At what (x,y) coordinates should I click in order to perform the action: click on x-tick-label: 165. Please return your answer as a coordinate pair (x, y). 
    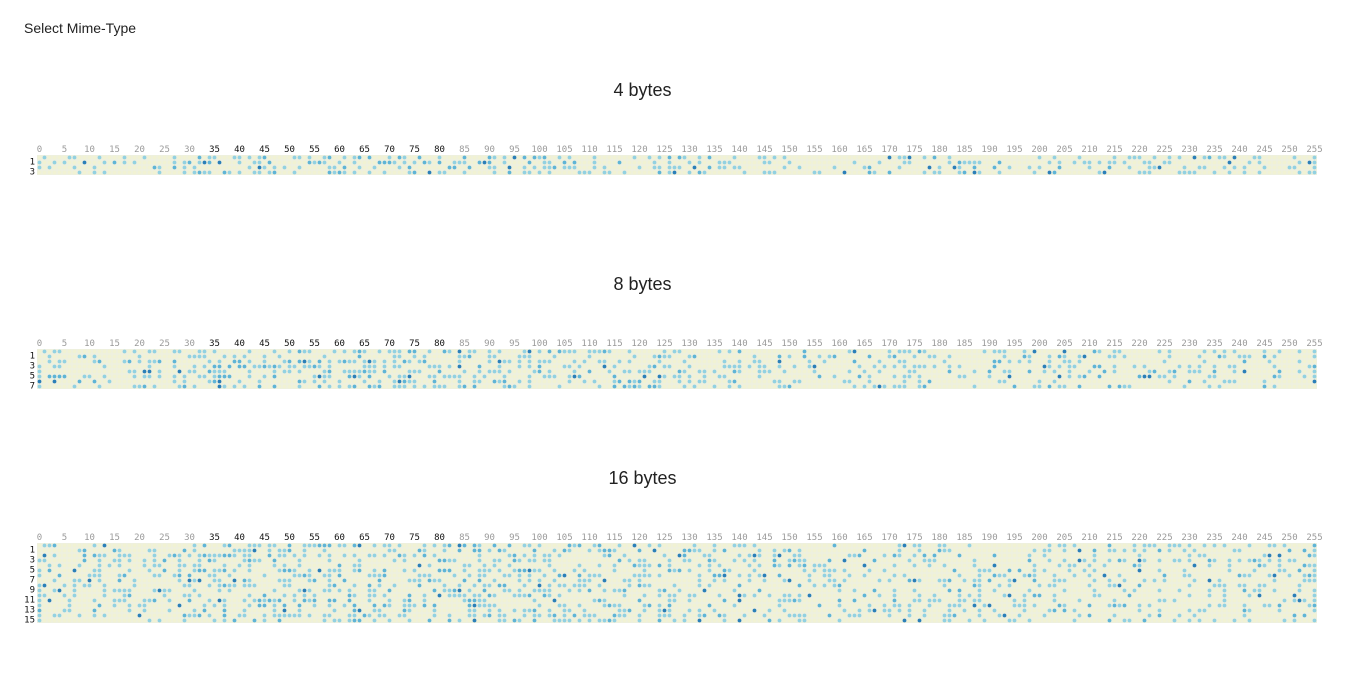
    Looking at the image, I should click on (864, 538).